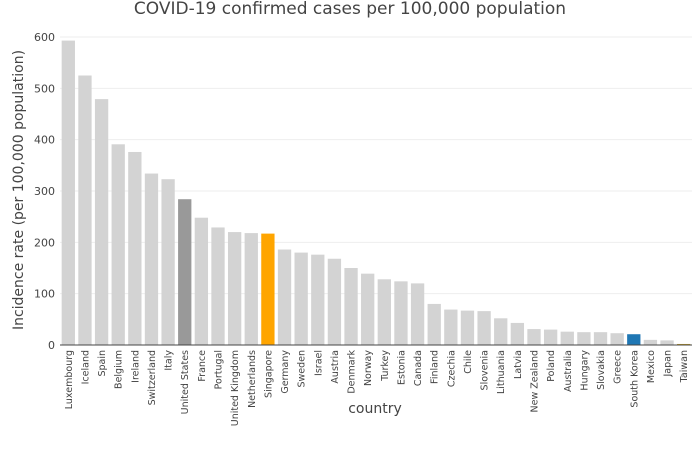 The image size is (700, 450). Describe the element at coordinates (119, 369) in the screenshot. I see `x-tick-label: Belgium` at that location.